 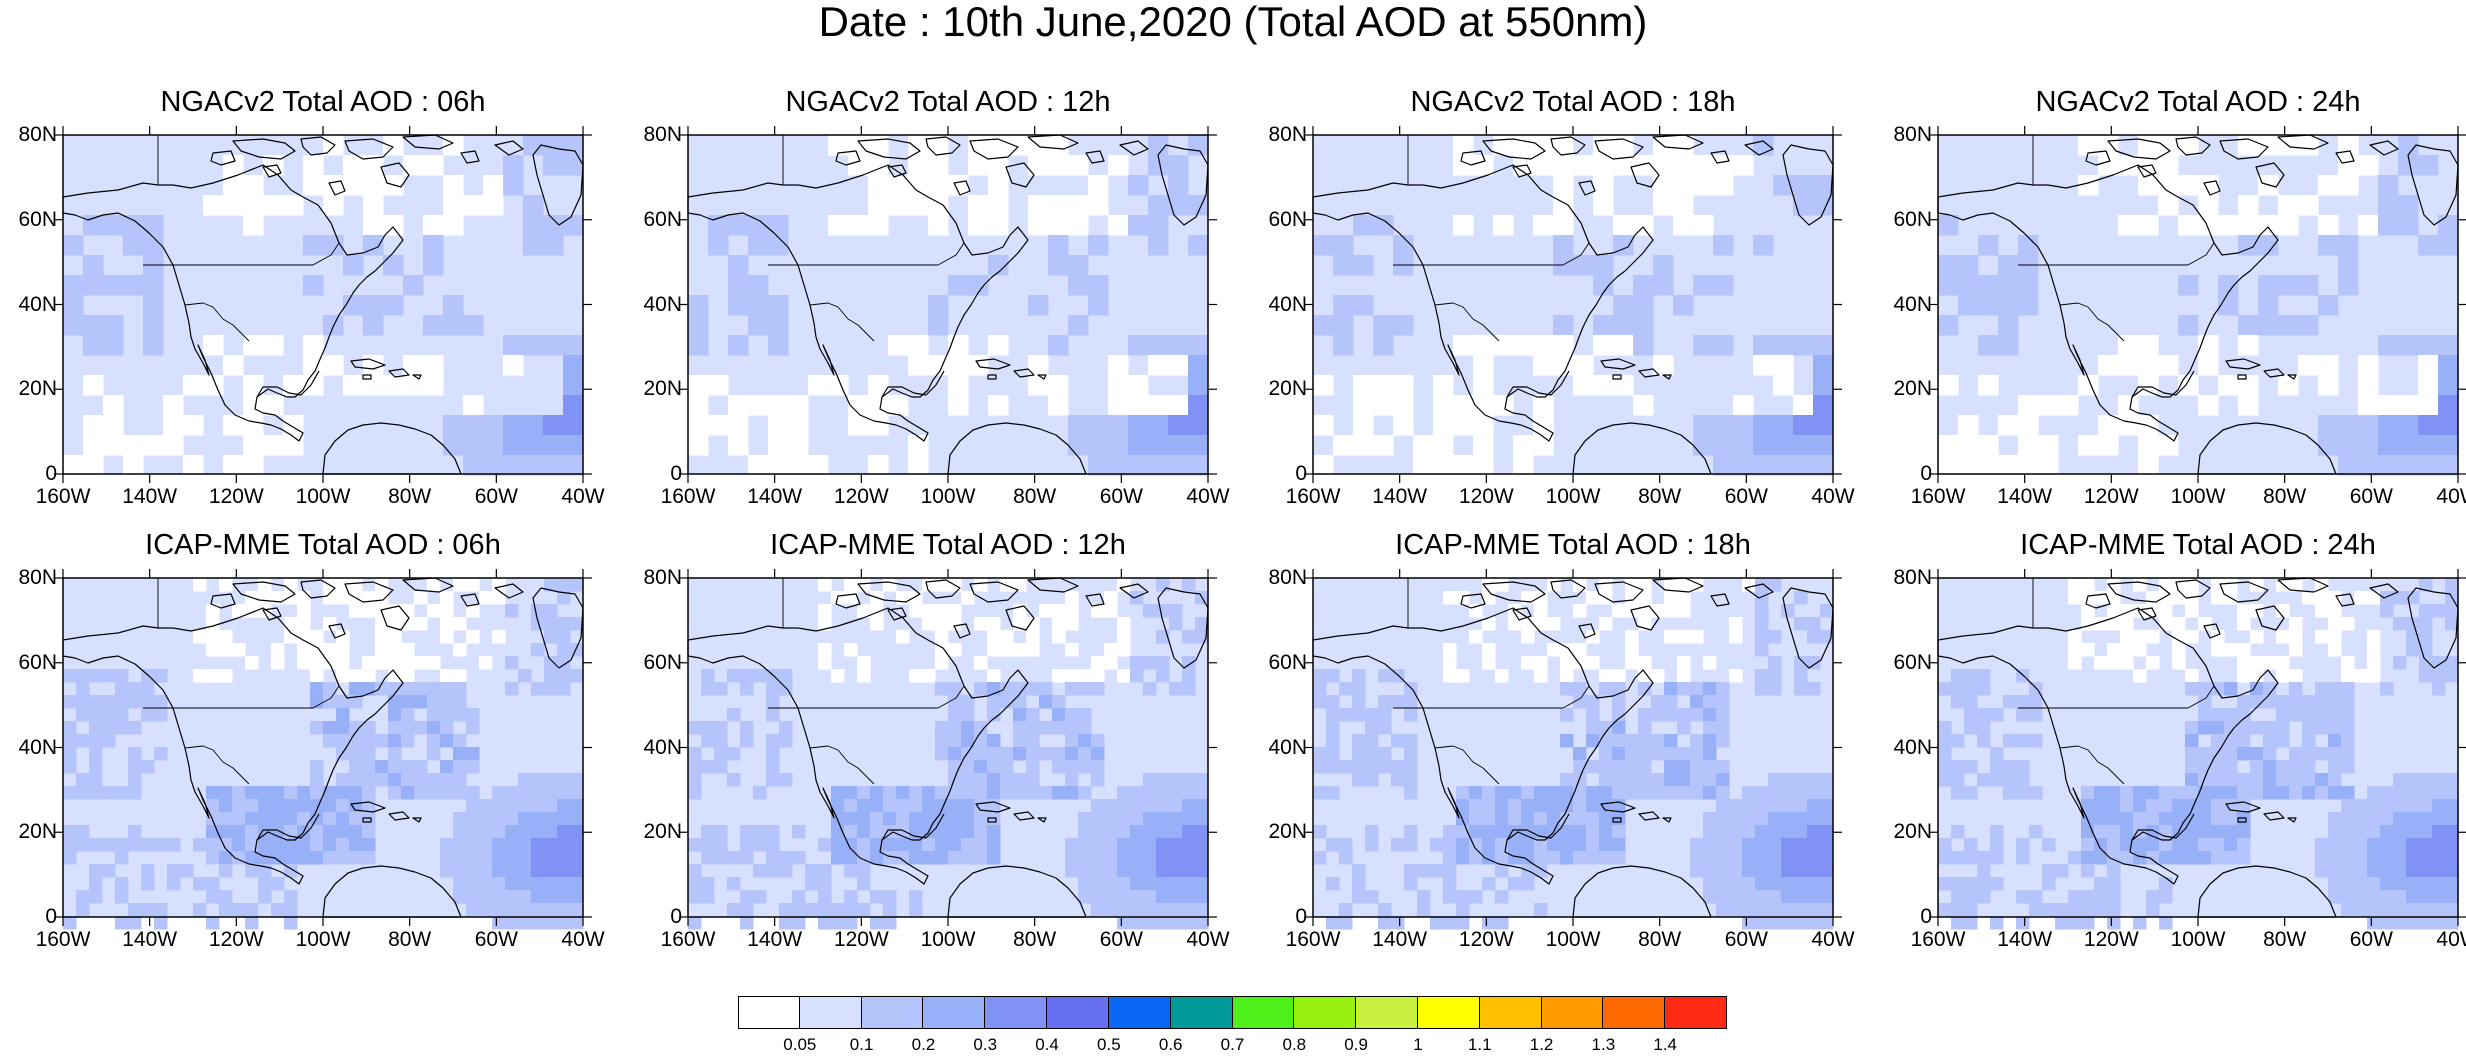 I want to click on axis-ticks, so click(x=948, y=304).